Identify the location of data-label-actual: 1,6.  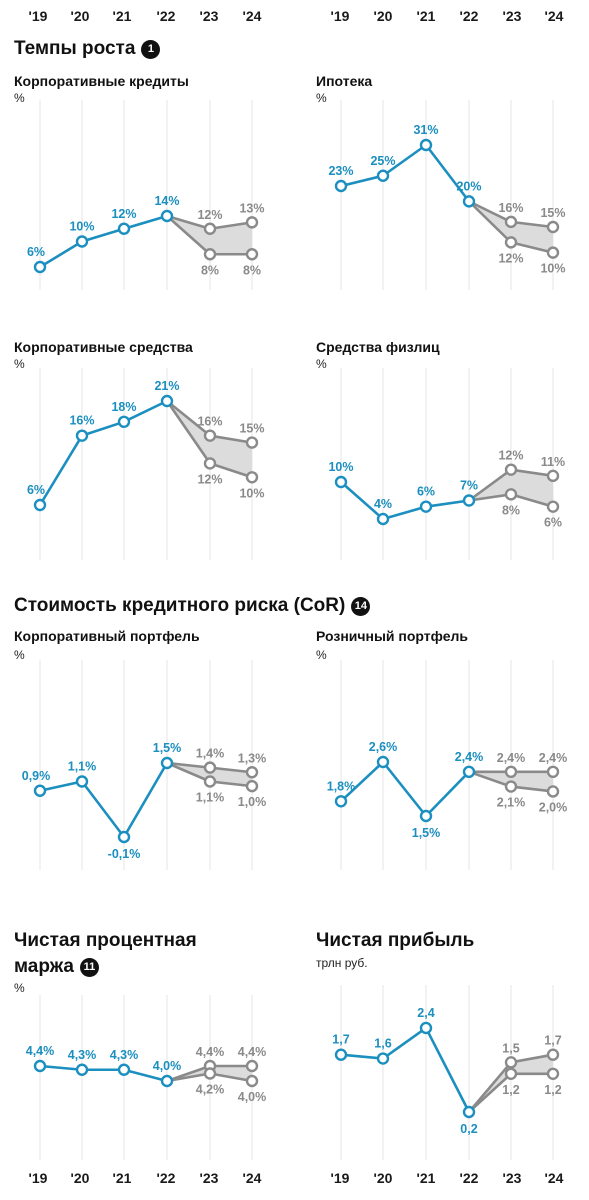
(382, 1044).